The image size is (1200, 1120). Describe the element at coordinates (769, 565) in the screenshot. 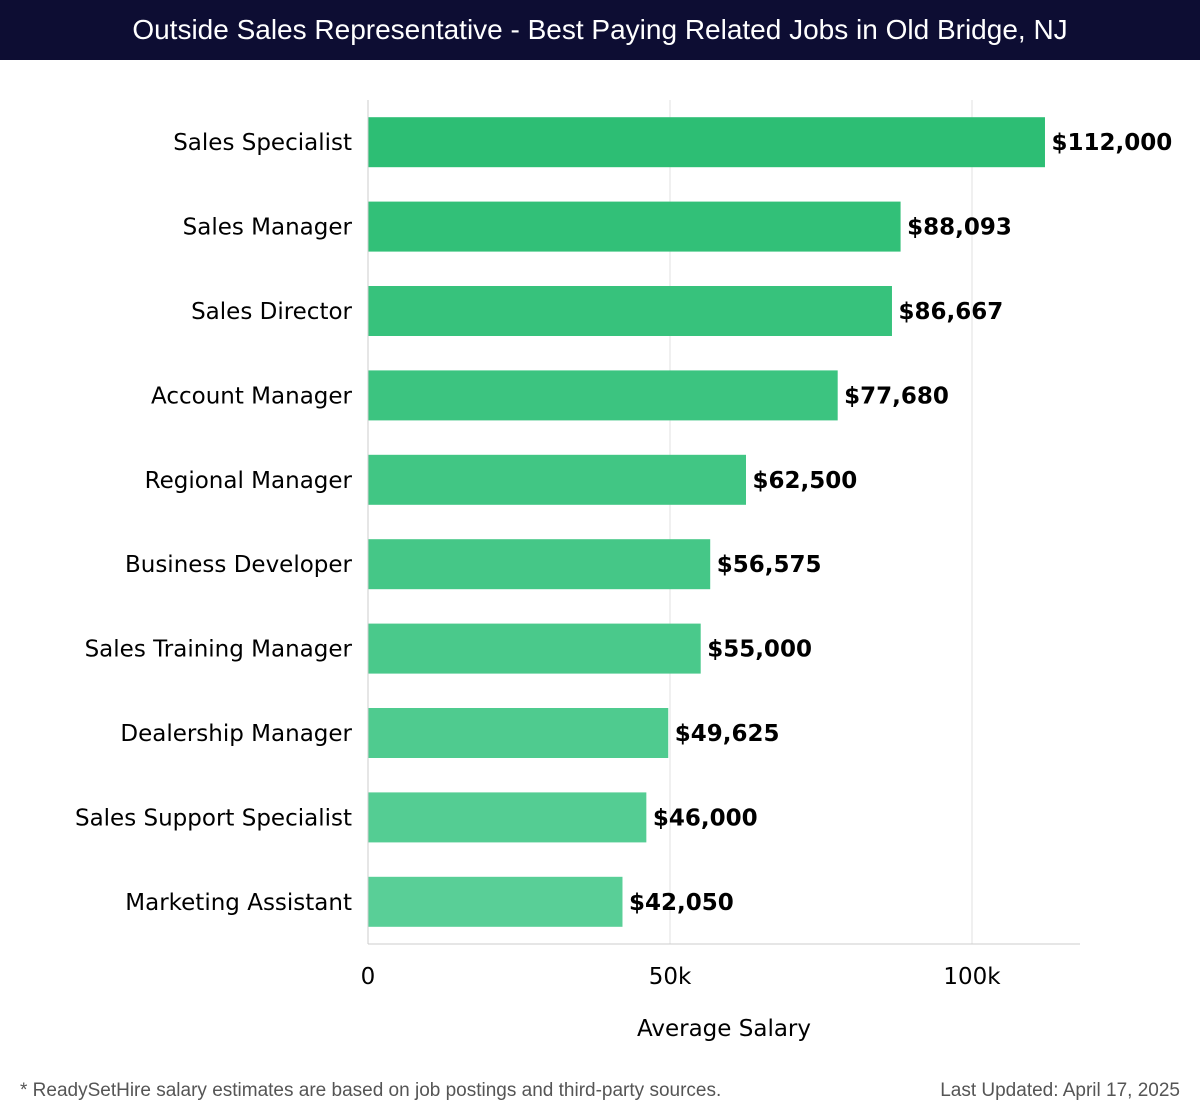

I see `value-label: $56,575` at that location.